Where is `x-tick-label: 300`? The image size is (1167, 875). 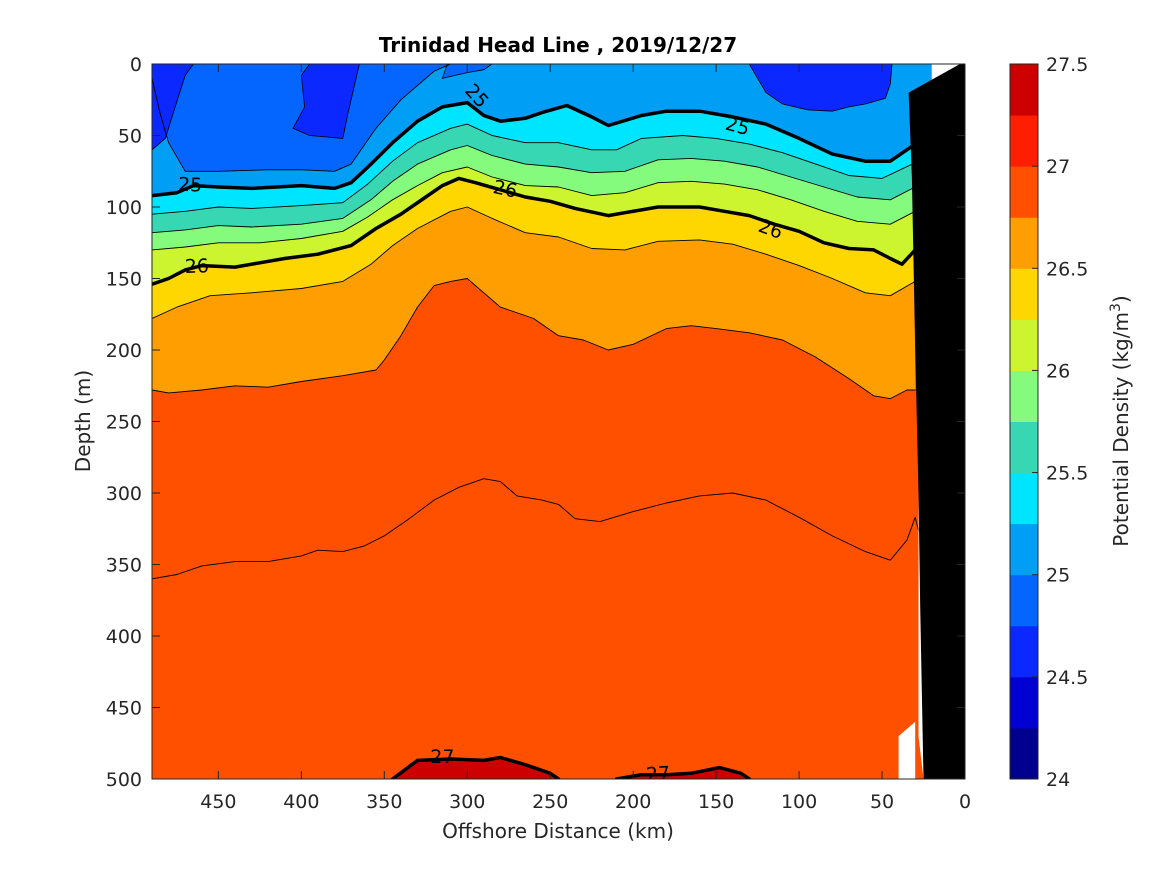 x-tick-label: 300 is located at coordinates (467, 802).